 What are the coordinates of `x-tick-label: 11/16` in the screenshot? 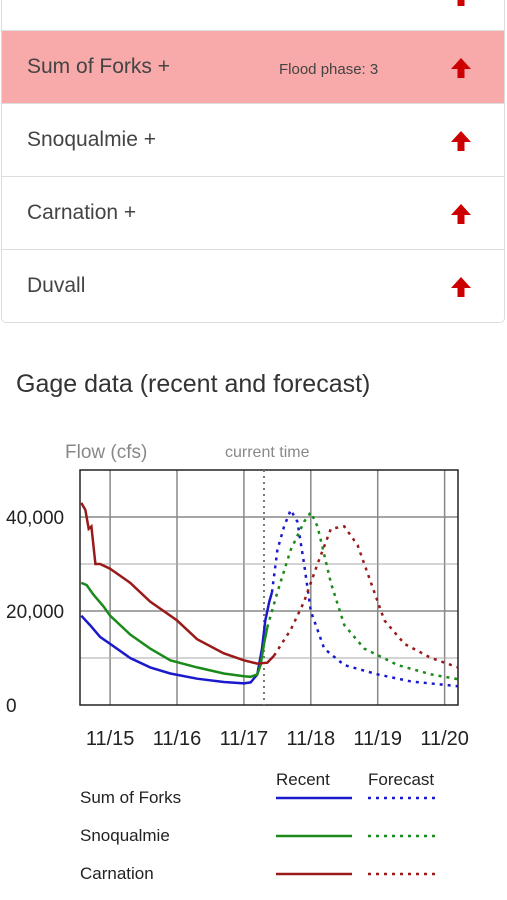 It's located at (177, 739).